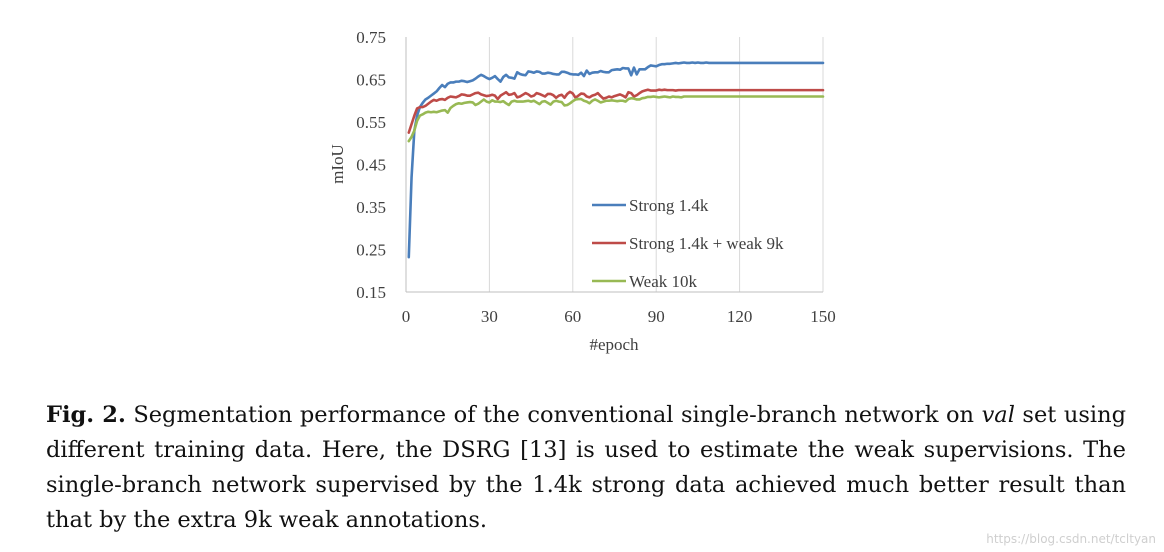  What do you see at coordinates (656, 316) in the screenshot?
I see `x-tick-label: 90` at bounding box center [656, 316].